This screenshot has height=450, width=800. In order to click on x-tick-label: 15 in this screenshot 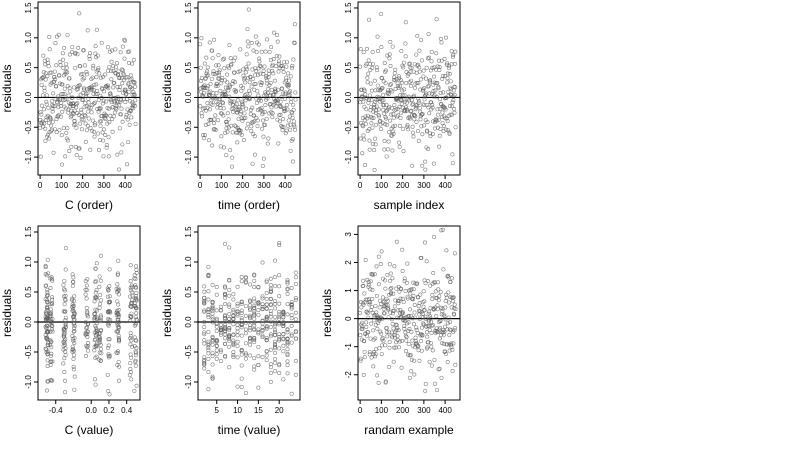, I will do `click(258, 410)`.